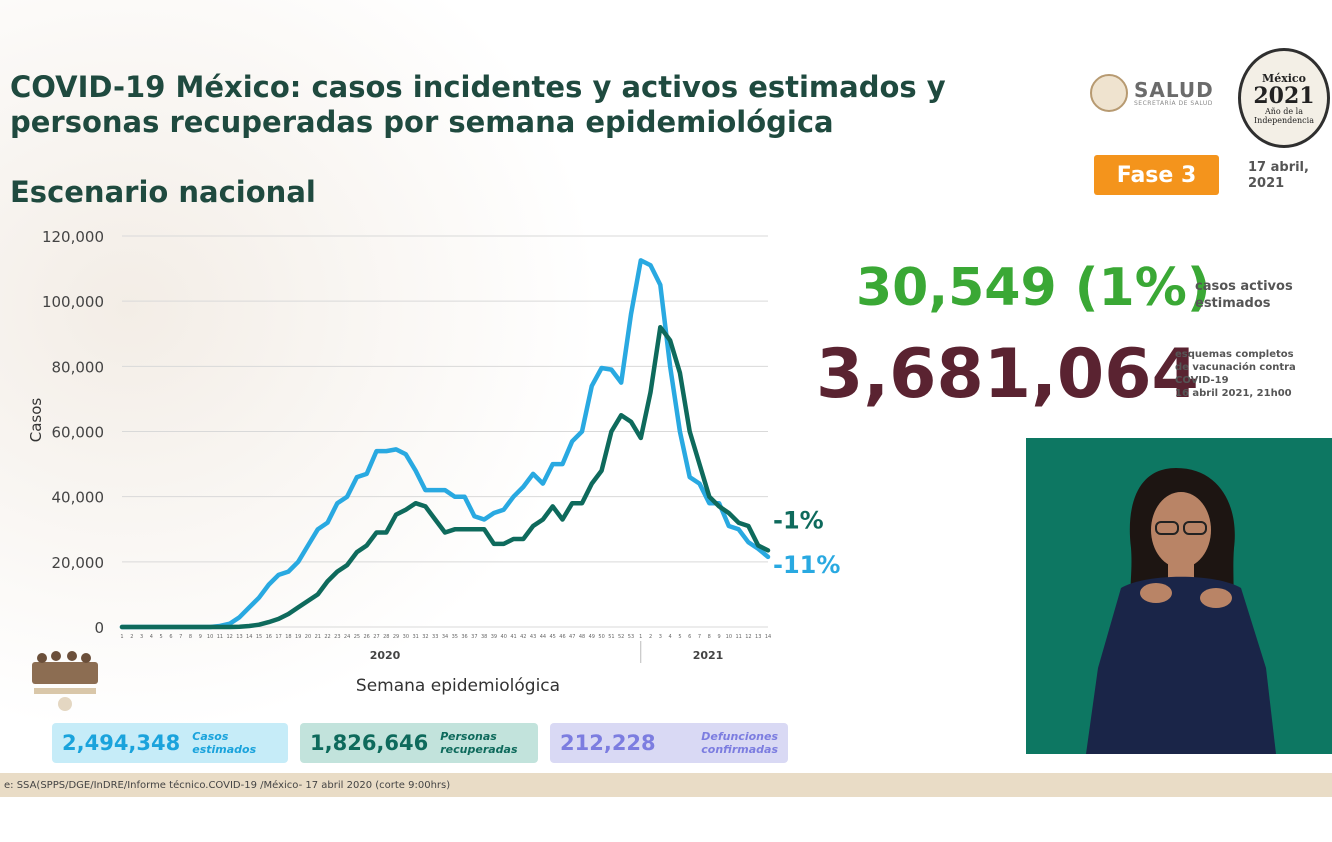 The height and width of the screenshot is (842, 1332). Describe the element at coordinates (1202, 380) in the screenshot. I see `vaccination-label-line3: COVID-19` at that location.